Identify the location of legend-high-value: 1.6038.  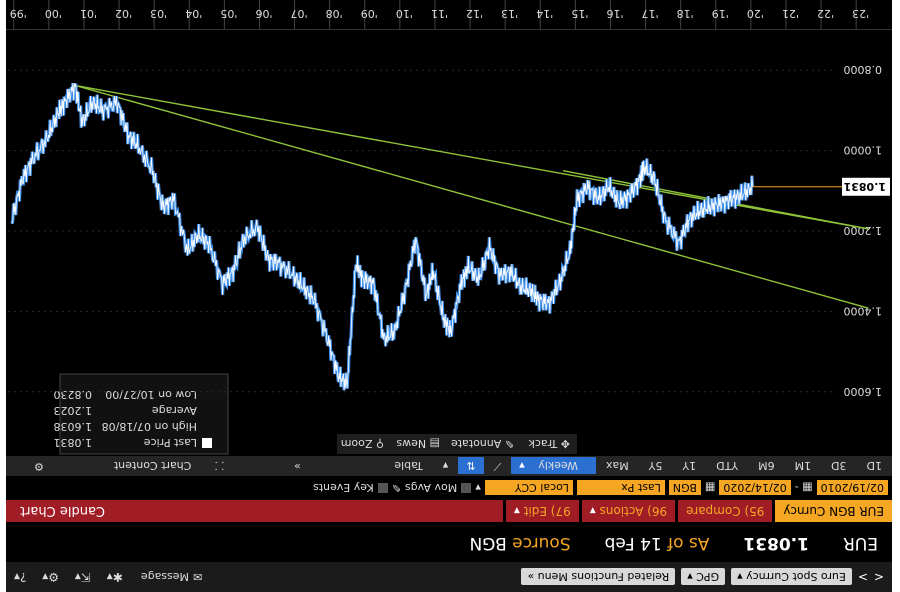
(73, 426).